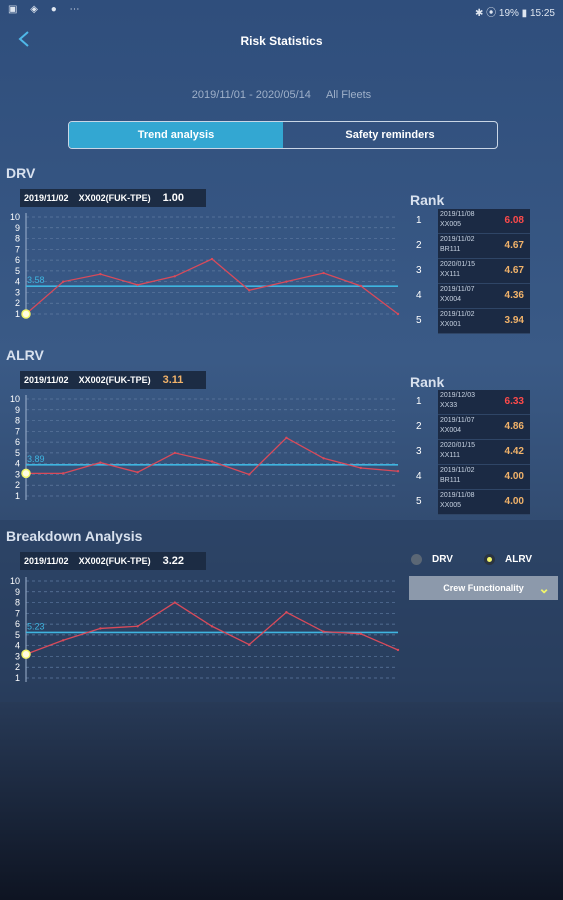 The image size is (563, 900). I want to click on alrv-selected-info: 2019/11/02 XX002(FUK-TPE) 3.11, so click(113, 380).